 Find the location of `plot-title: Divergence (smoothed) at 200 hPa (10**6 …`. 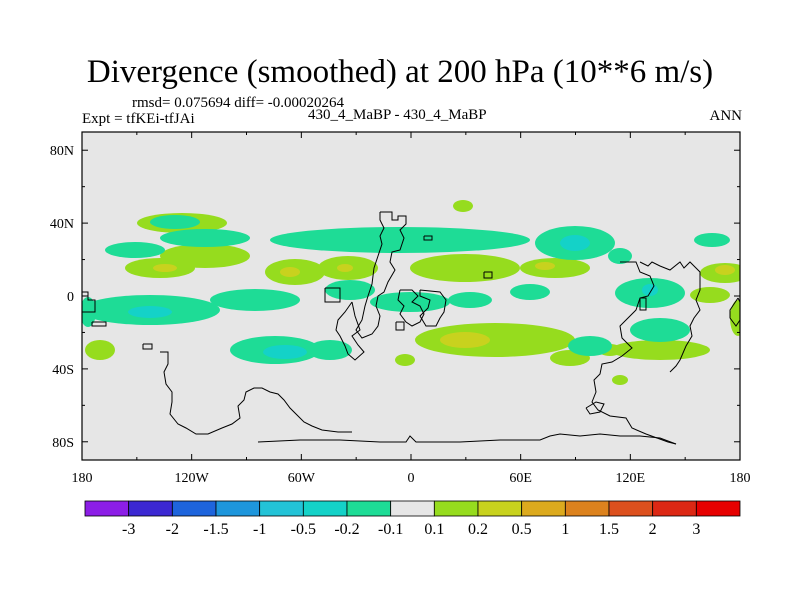

plot-title: Divergence (smoothed) at 200 hPa (10**6 … is located at coordinates (400, 72).